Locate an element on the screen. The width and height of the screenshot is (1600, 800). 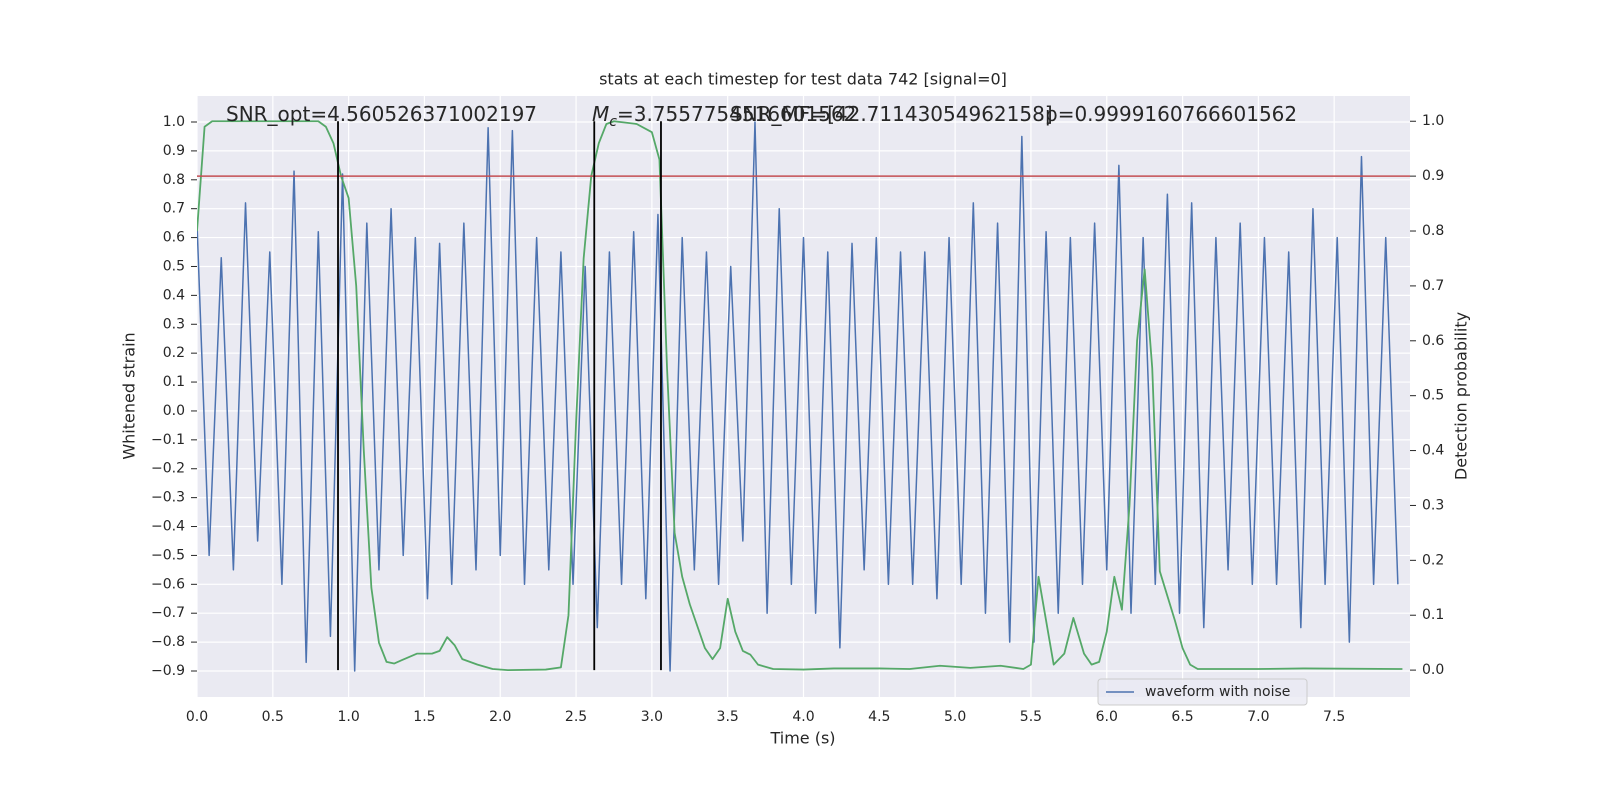
y-tick-label: 0.1 is located at coordinates (174, 382).